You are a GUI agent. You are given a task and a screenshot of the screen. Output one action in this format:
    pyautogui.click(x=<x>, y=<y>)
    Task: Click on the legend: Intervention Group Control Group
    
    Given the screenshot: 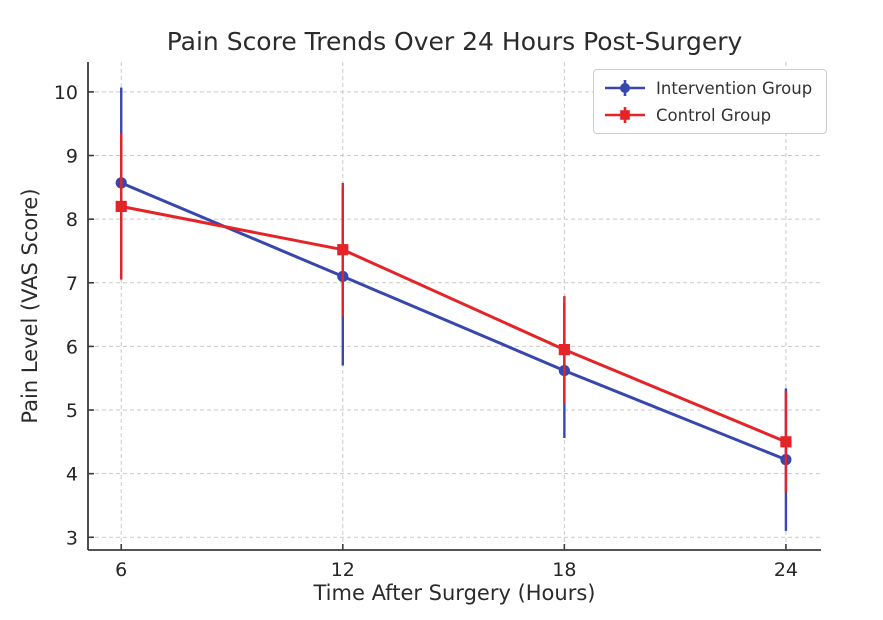 What is the action you would take?
    pyautogui.click(x=710, y=101)
    